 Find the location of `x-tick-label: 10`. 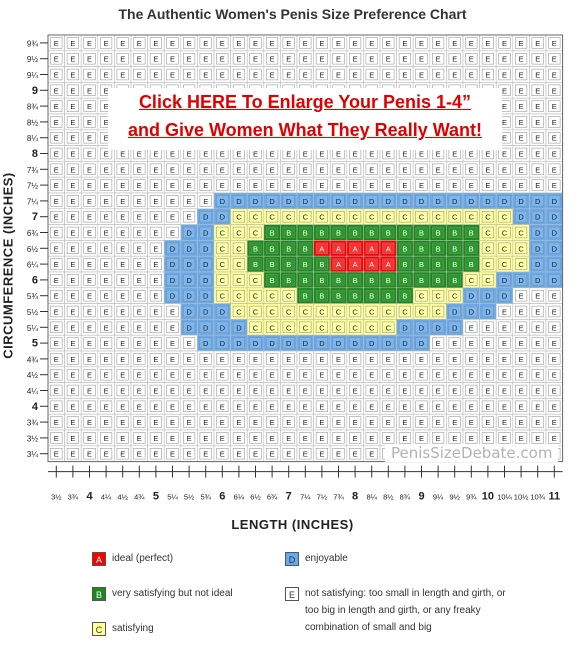

x-tick-label: 10 is located at coordinates (488, 497).